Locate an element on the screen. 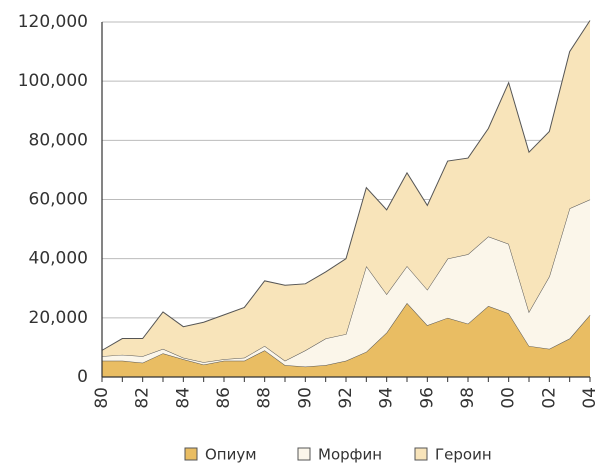 The image size is (596, 465). x-tick-label: 82 is located at coordinates (143, 398).